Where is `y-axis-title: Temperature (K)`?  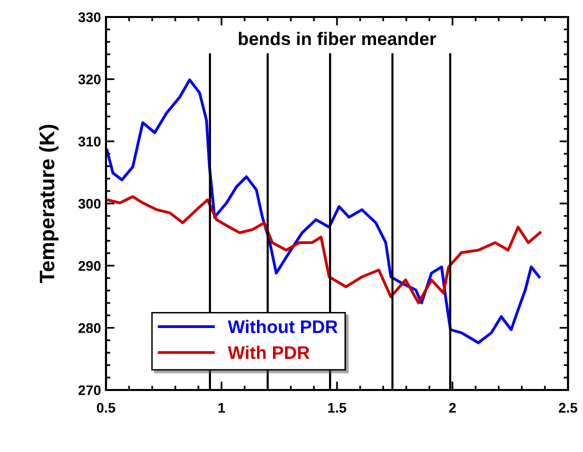
y-axis-title: Temperature (K) is located at coordinates (49, 203).